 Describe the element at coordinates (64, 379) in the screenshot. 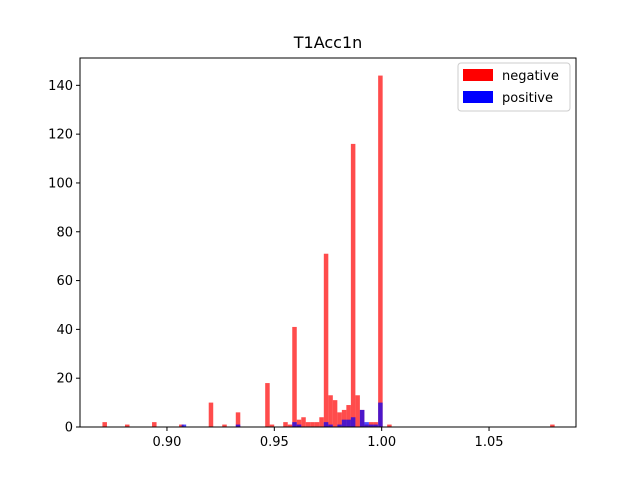

I see `y-tick-label: 20` at that location.